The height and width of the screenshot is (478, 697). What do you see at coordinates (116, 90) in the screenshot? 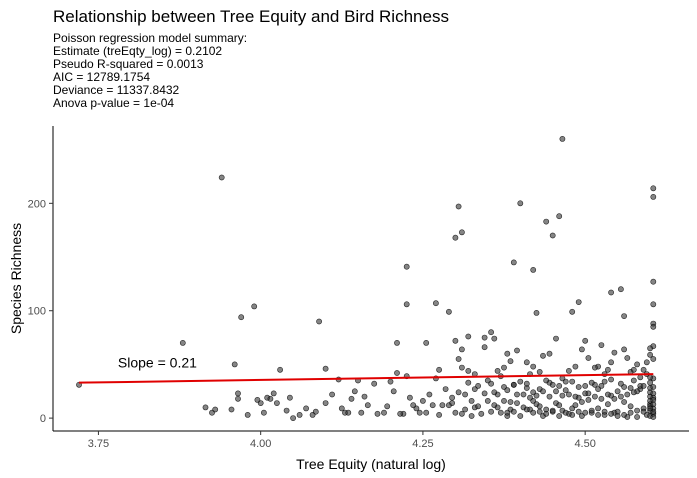
I see `summary-line: Deviance = 11337.8432` at bounding box center [116, 90].